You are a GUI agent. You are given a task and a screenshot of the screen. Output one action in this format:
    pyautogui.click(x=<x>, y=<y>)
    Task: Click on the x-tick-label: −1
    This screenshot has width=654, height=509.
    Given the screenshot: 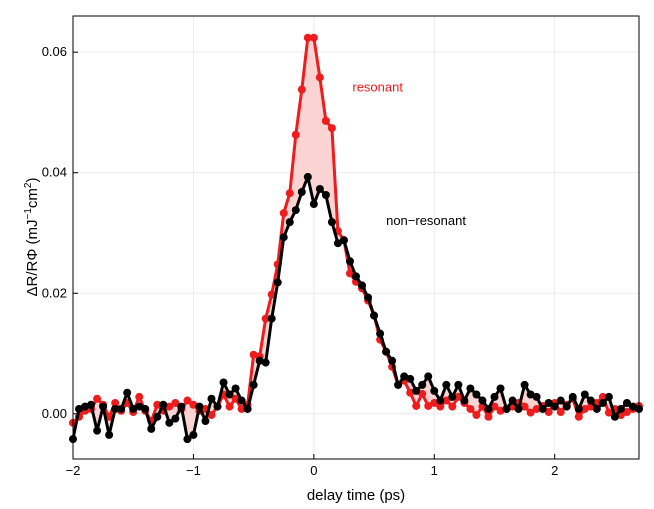 What is the action you would take?
    pyautogui.click(x=193, y=470)
    